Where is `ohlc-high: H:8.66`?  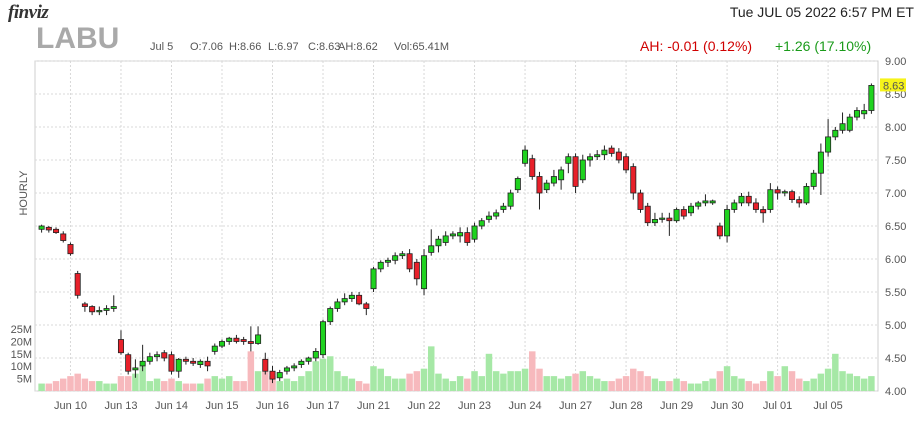 ohlc-high: H:8.66 is located at coordinates (245, 47).